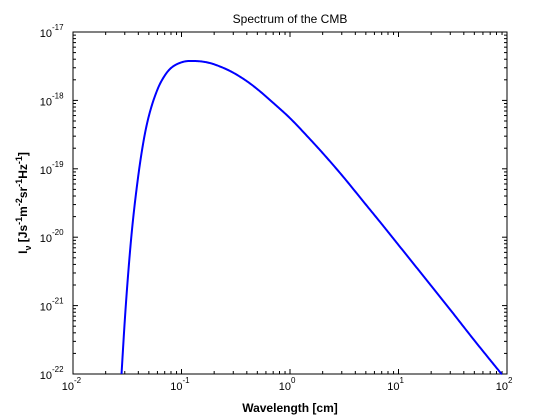  I want to click on svg-text: -17, so click(58, 27).